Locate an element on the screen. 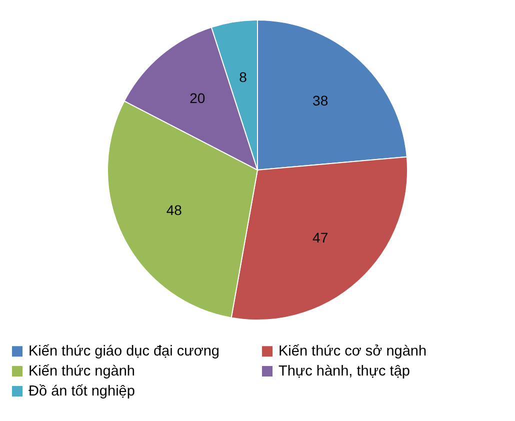  data-label: 20 is located at coordinates (198, 98).